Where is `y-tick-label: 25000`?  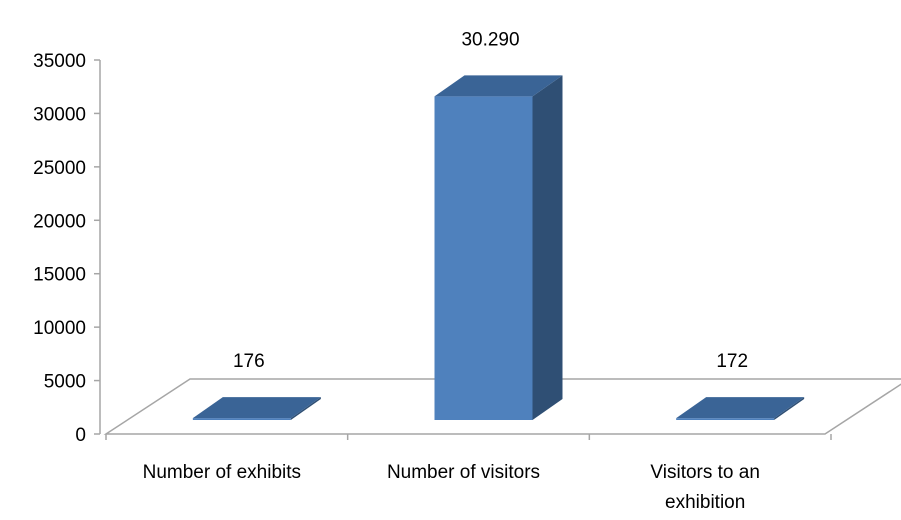
y-tick-label: 25000 is located at coordinates (59, 168).